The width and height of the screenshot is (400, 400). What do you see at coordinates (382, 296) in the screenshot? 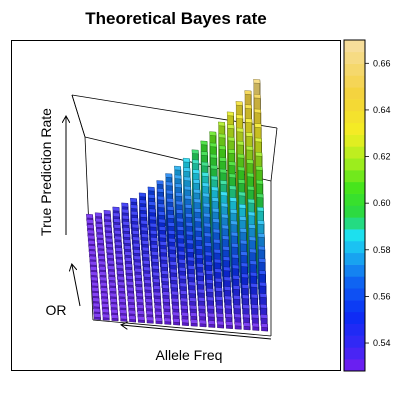
I see `colorbar-tick-label: 0.56` at bounding box center [382, 296].